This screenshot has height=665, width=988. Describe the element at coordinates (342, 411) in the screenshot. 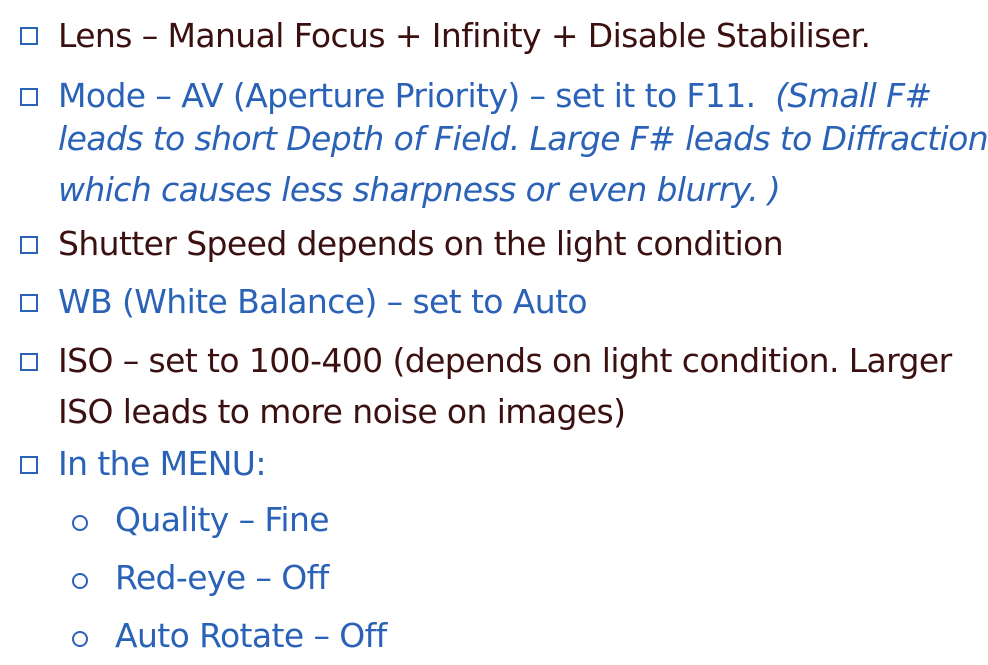

I see `bullet-iso-line2: ISO leads to more noise on images)` at that location.